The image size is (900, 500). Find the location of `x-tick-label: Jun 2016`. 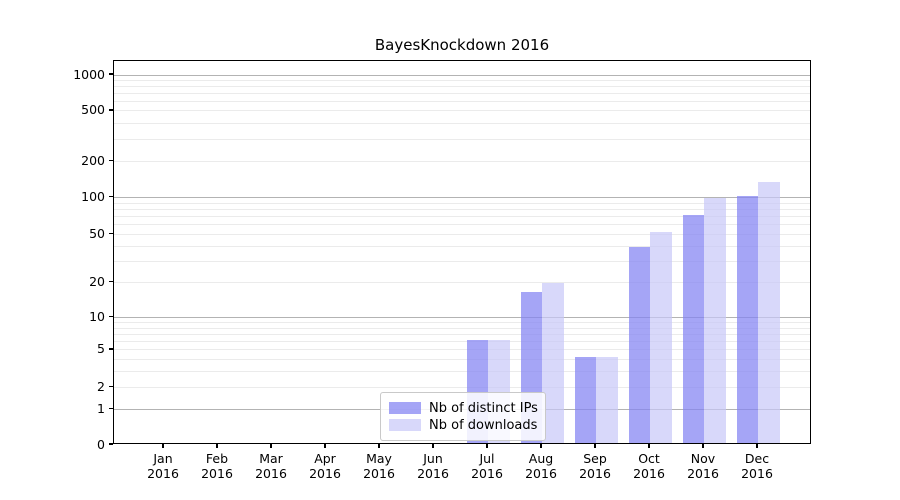

x-tick-label: Jun 2016 is located at coordinates (433, 466).